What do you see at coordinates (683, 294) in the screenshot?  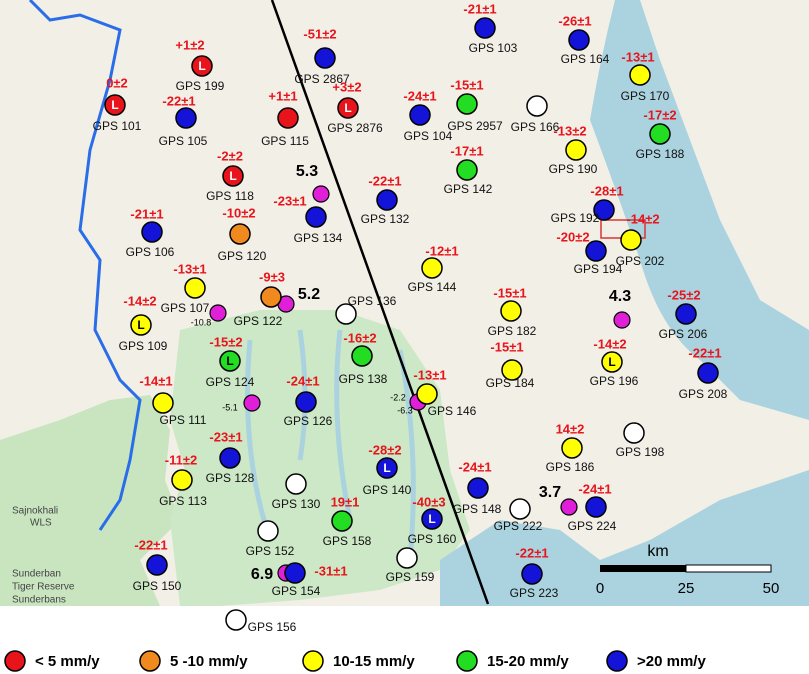 I see `rate-label: -25±2` at bounding box center [683, 294].